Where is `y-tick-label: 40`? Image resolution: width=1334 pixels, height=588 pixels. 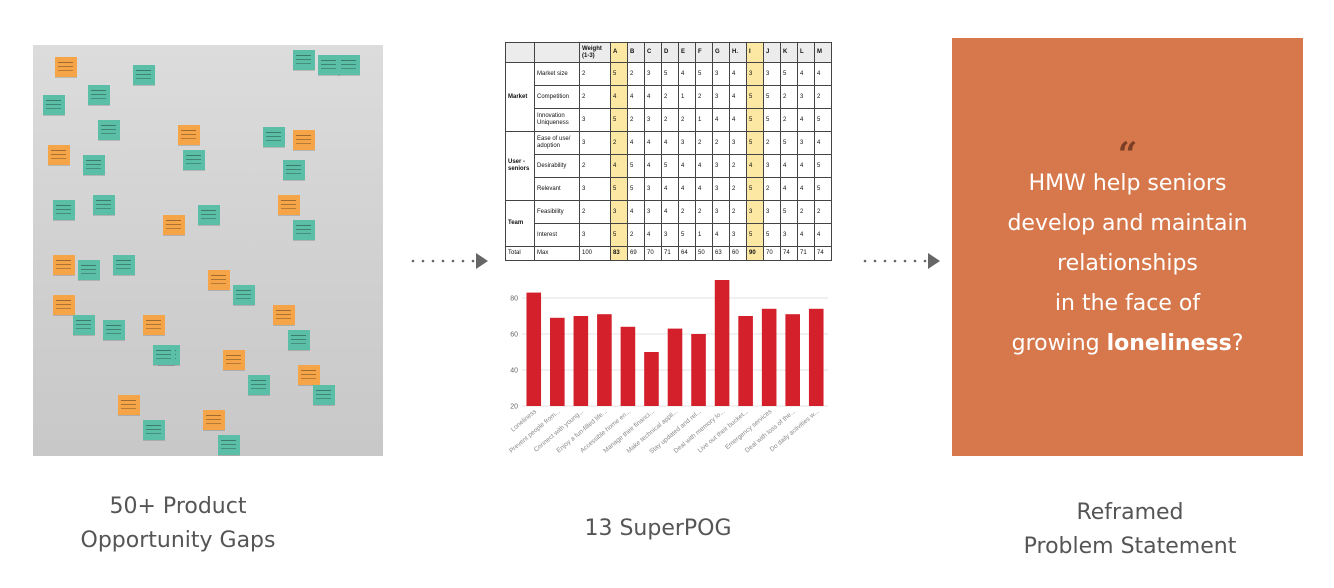
y-tick-label: 40 is located at coordinates (514, 371).